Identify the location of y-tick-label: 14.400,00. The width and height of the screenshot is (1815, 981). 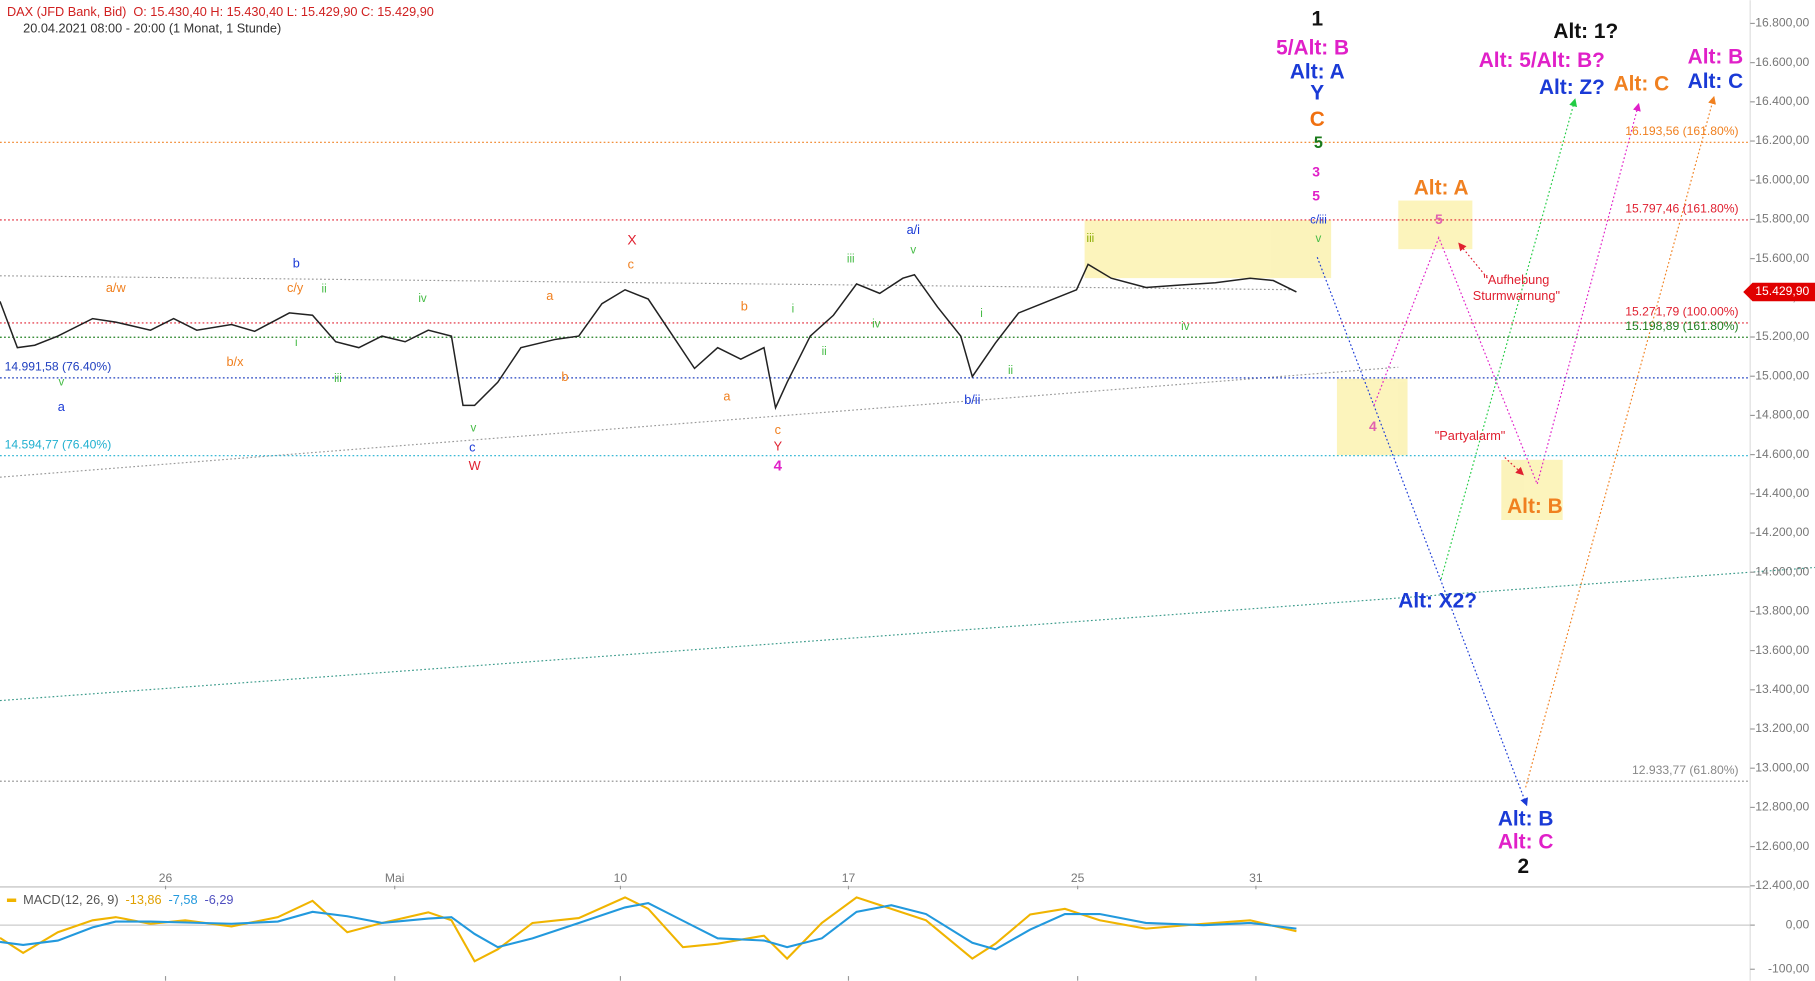
(1782, 493).